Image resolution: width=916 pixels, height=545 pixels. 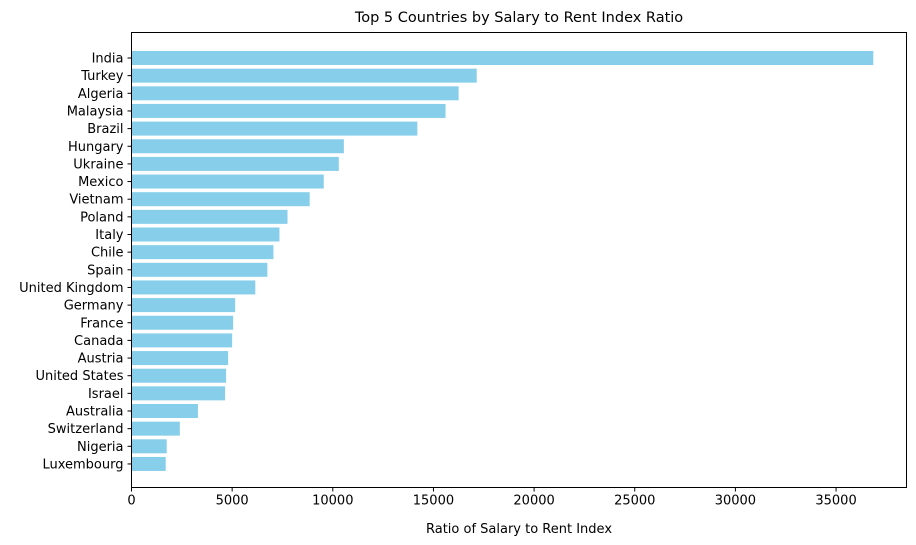 I want to click on bar-canada, so click(x=182, y=340).